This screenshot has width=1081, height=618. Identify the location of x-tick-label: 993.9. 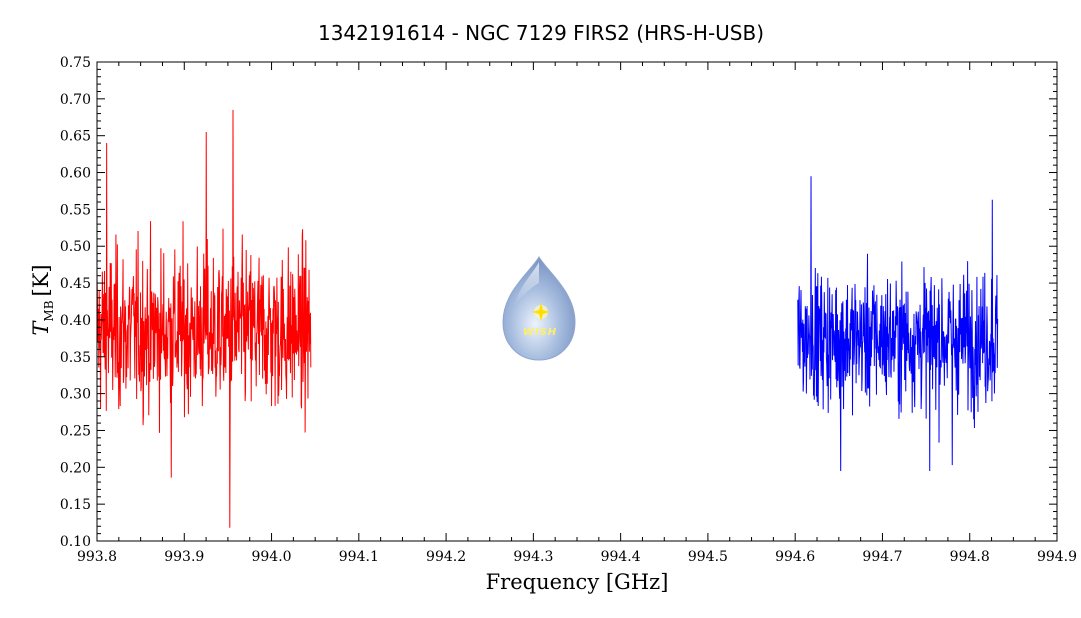
(184, 557).